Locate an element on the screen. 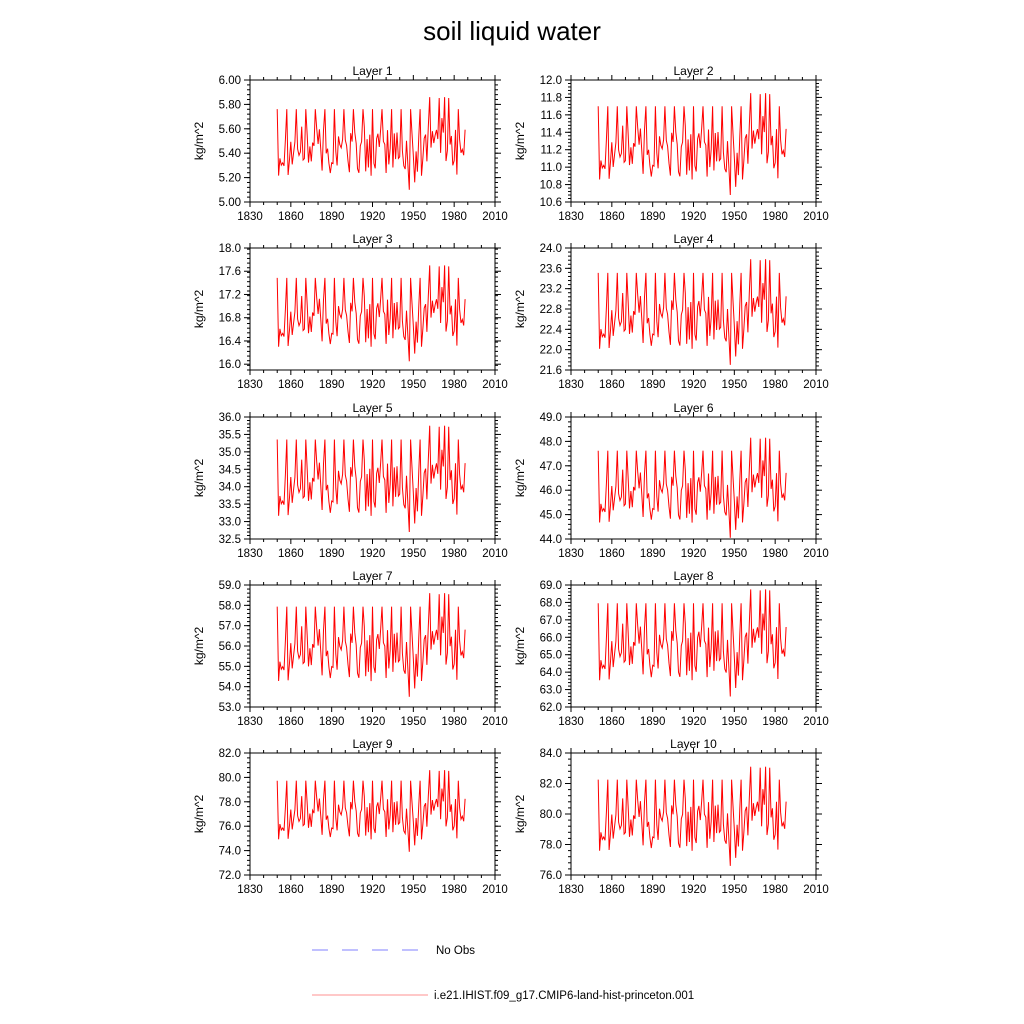  panel-title: Layer 10 is located at coordinates (693, 744).